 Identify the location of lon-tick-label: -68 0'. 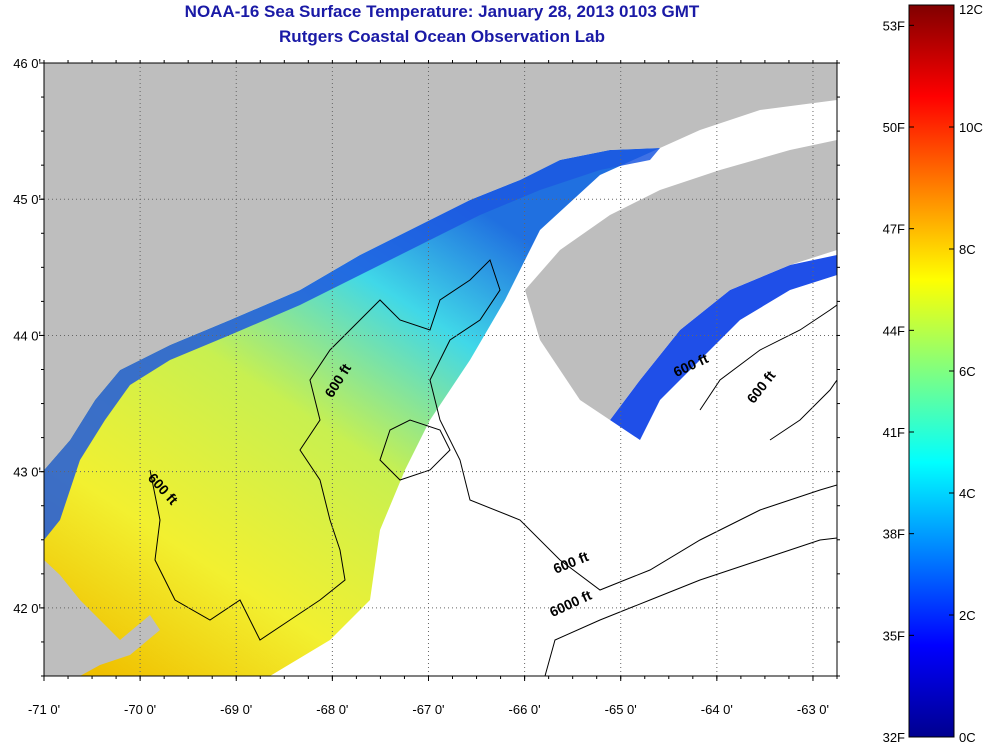
(332, 709).